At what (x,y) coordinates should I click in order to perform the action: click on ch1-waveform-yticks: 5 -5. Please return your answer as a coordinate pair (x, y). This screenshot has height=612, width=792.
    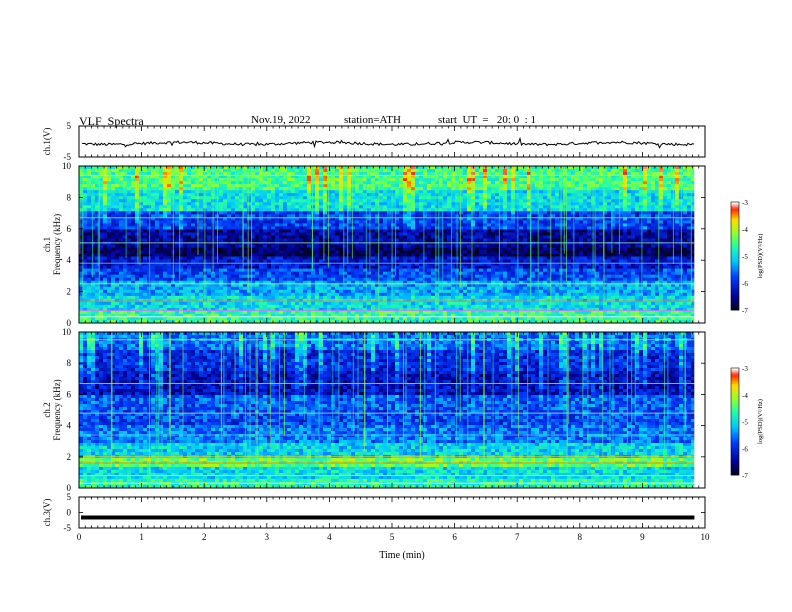
    Looking at the image, I should click on (384, 141).